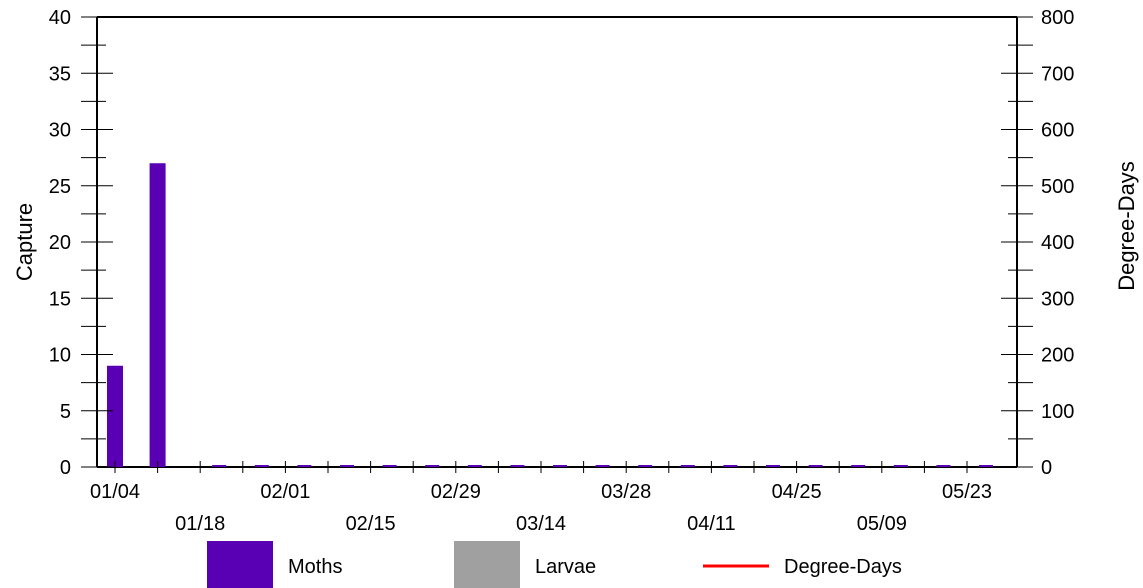 Image resolution: width=1143 pixels, height=588 pixels. Describe the element at coordinates (1057, 187) in the screenshot. I see `y2-tick-label: 500` at that location.